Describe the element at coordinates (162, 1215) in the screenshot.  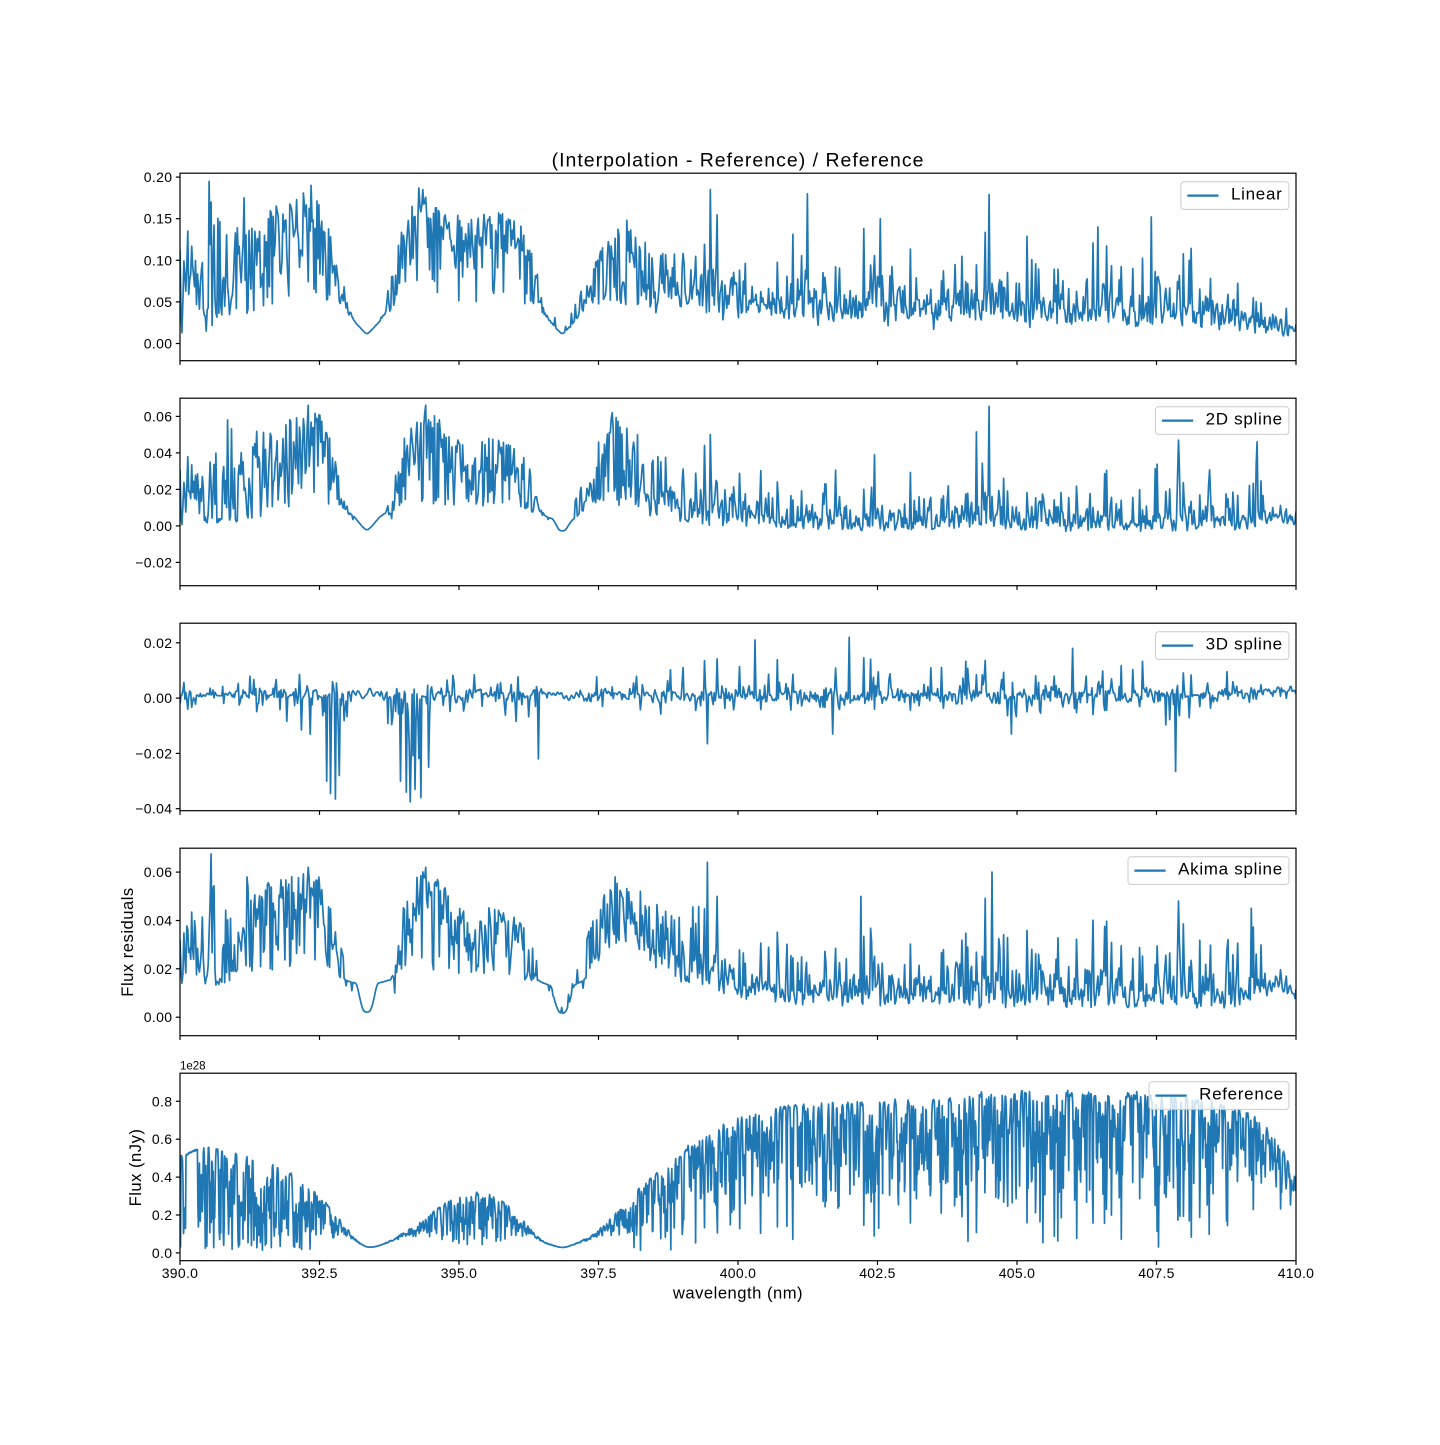
I see `svg-text: 0.2` at that location.